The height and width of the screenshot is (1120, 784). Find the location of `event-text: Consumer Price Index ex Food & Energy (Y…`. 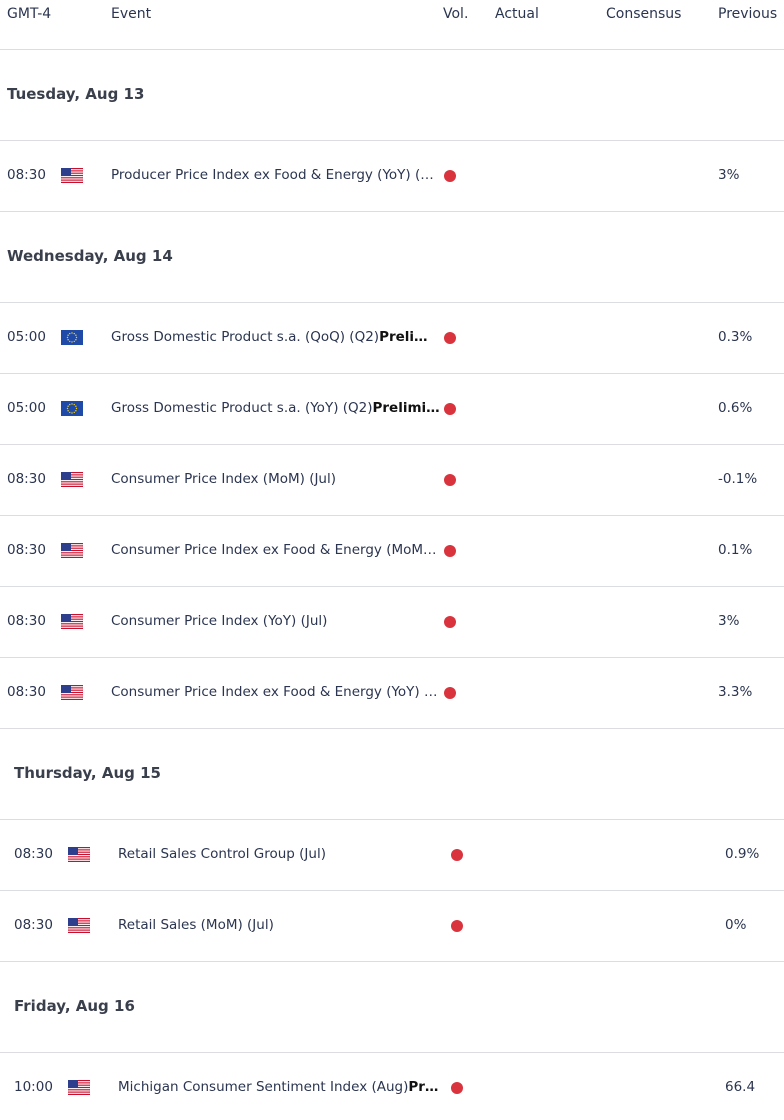

event-text: Consumer Price Index ex Food & Energy (Y… is located at coordinates (274, 692).